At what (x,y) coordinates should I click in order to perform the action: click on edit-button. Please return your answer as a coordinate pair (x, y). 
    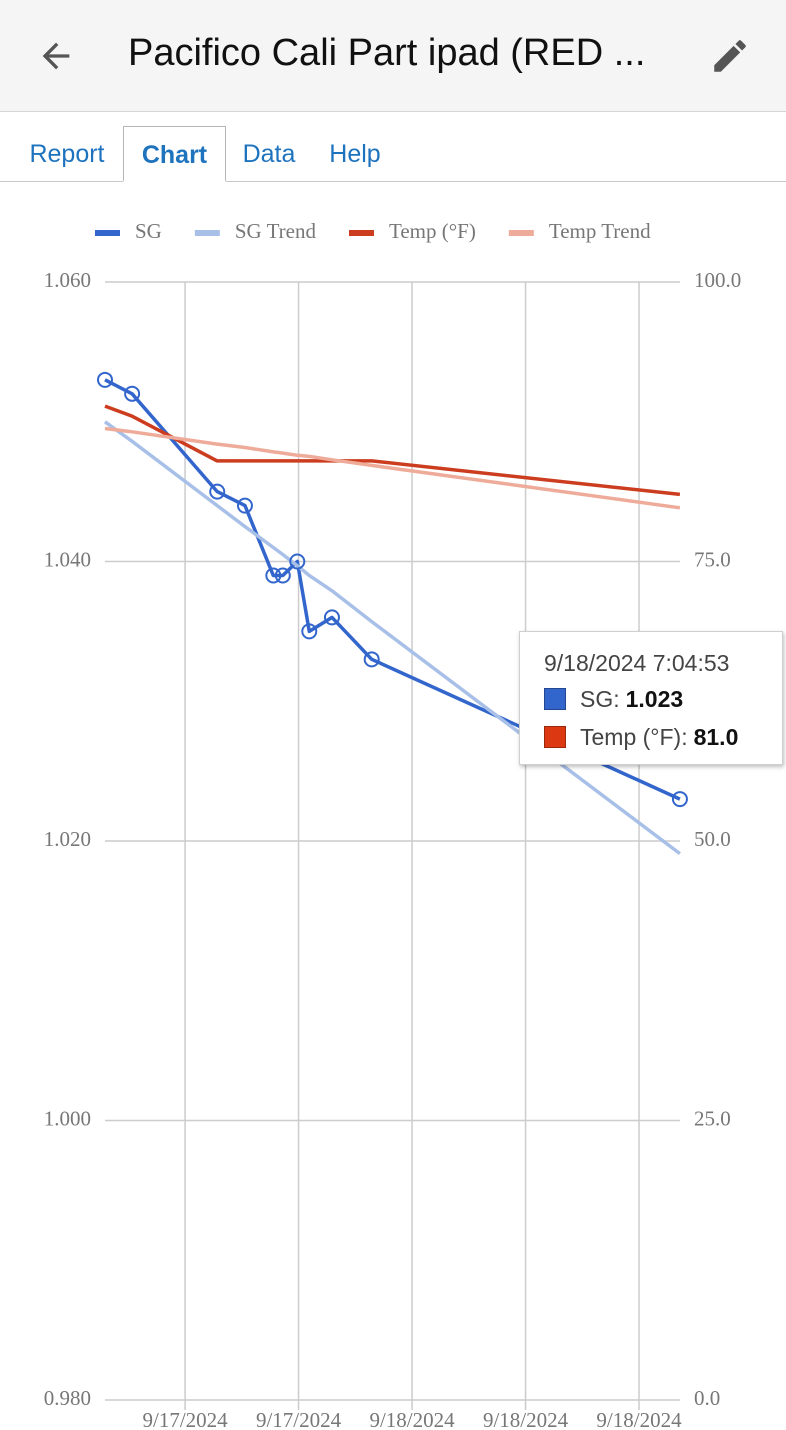
    Looking at the image, I should click on (730, 56).